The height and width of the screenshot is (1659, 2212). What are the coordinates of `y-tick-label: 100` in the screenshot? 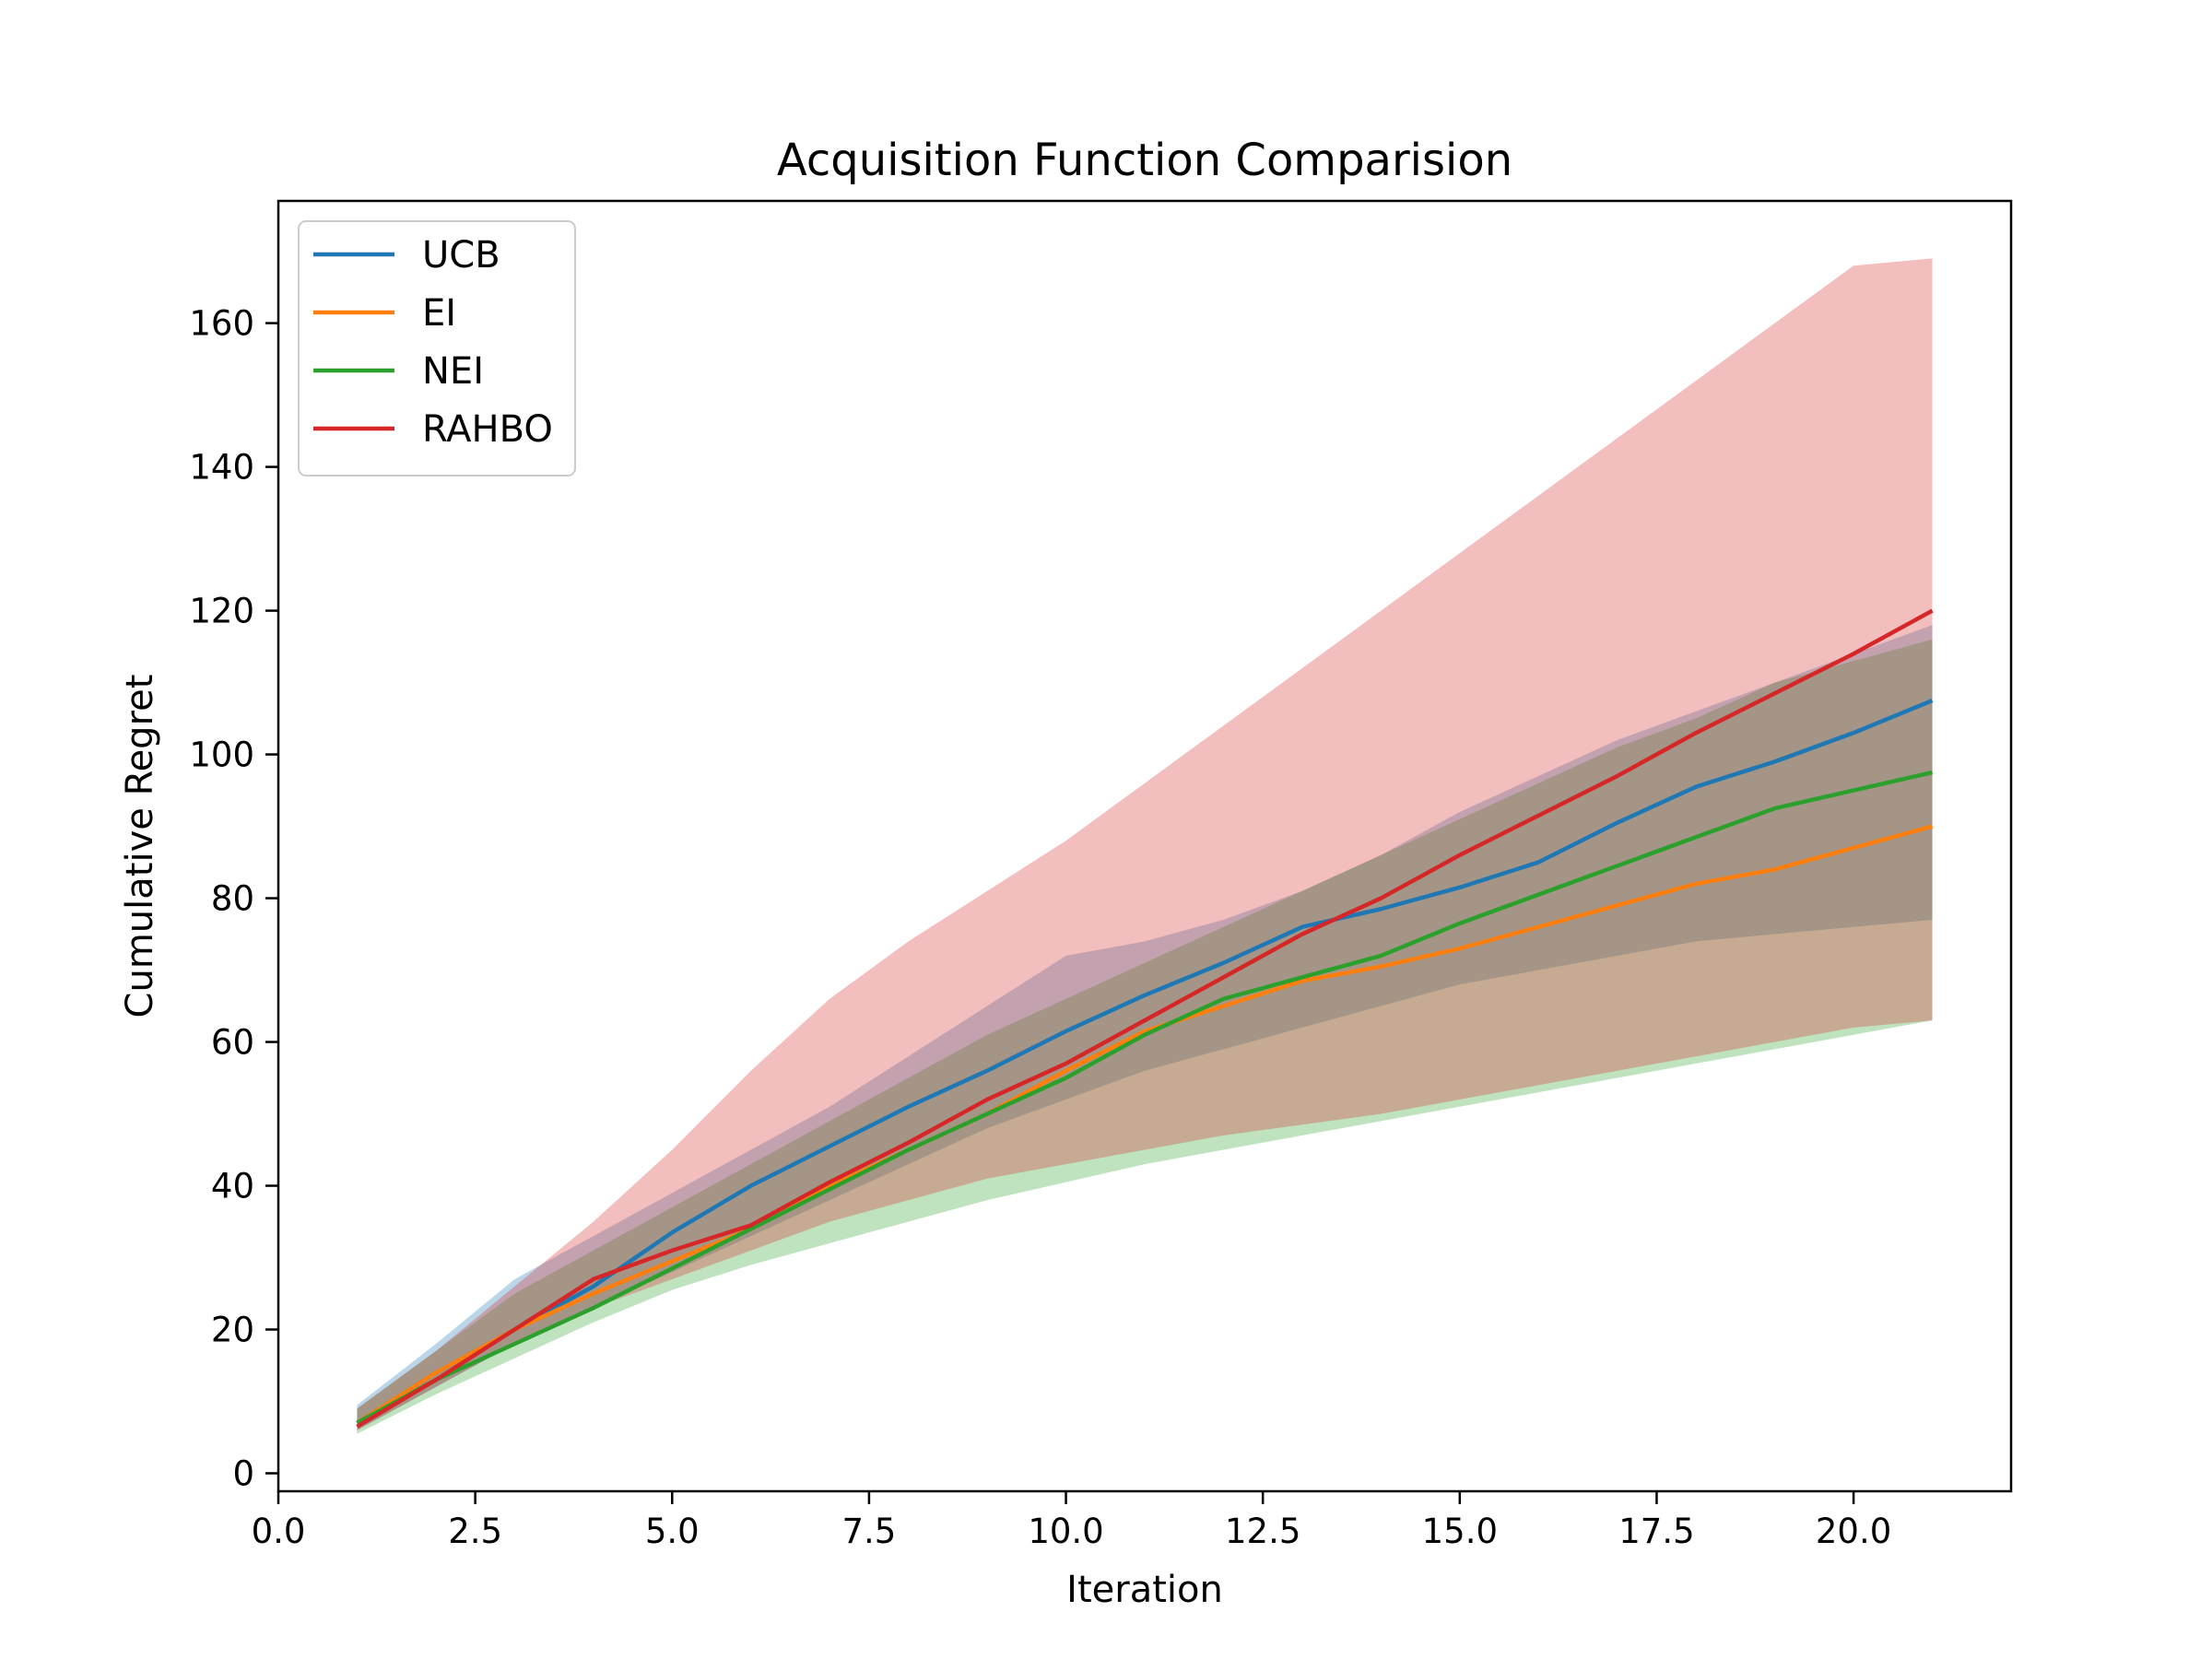 It's located at (221, 755).